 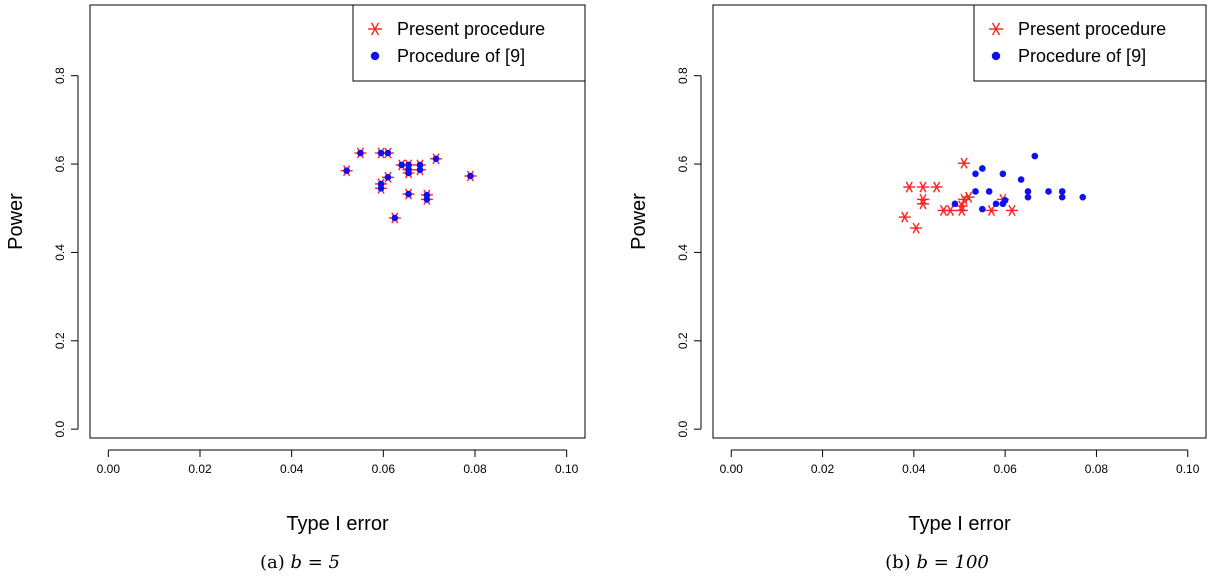 What do you see at coordinates (898, 562) in the screenshot?
I see `caption-b-prefix: (b)` at bounding box center [898, 562].